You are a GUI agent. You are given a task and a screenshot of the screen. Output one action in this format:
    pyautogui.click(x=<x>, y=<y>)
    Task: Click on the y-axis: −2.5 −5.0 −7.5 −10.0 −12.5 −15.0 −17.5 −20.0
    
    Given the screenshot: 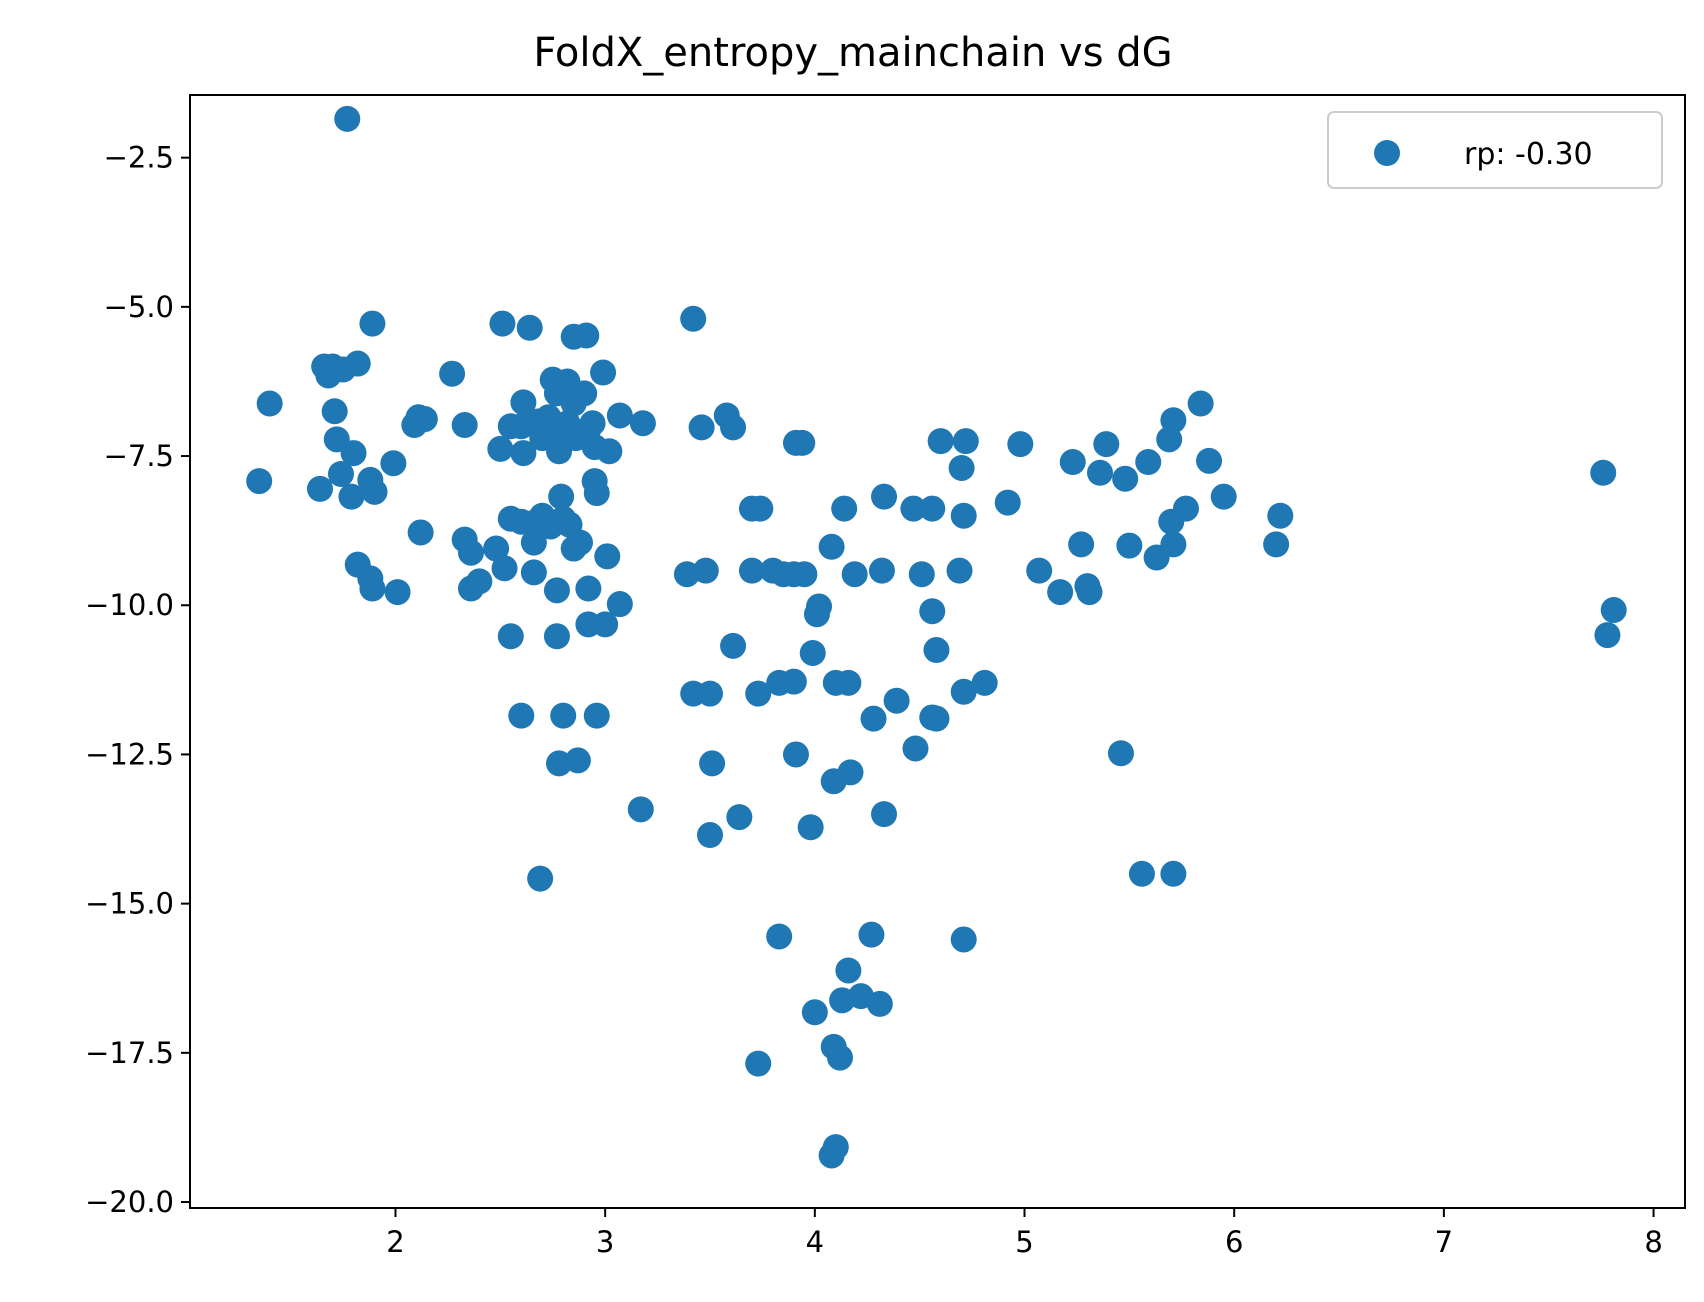 What is the action you would take?
    pyautogui.click(x=137, y=680)
    